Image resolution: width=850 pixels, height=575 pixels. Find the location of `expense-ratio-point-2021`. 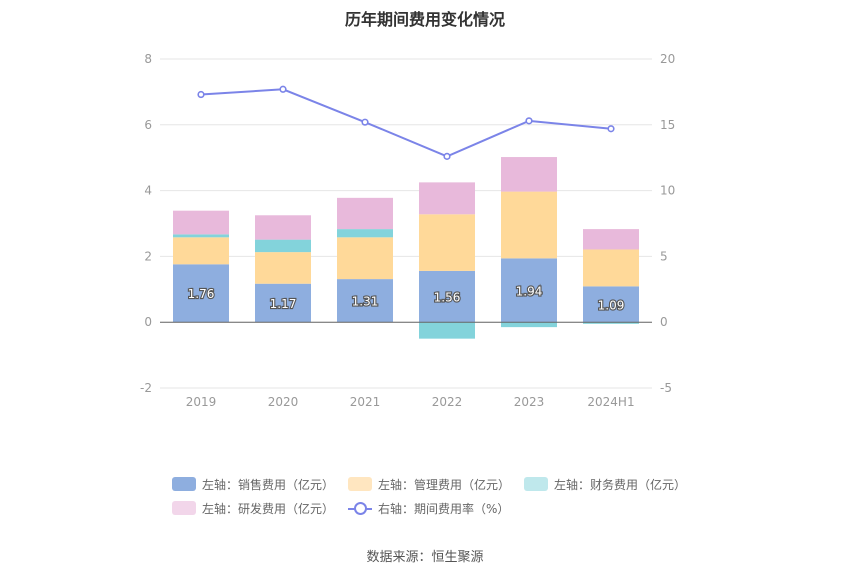

expense-ratio-point-2021 is located at coordinates (365, 122).